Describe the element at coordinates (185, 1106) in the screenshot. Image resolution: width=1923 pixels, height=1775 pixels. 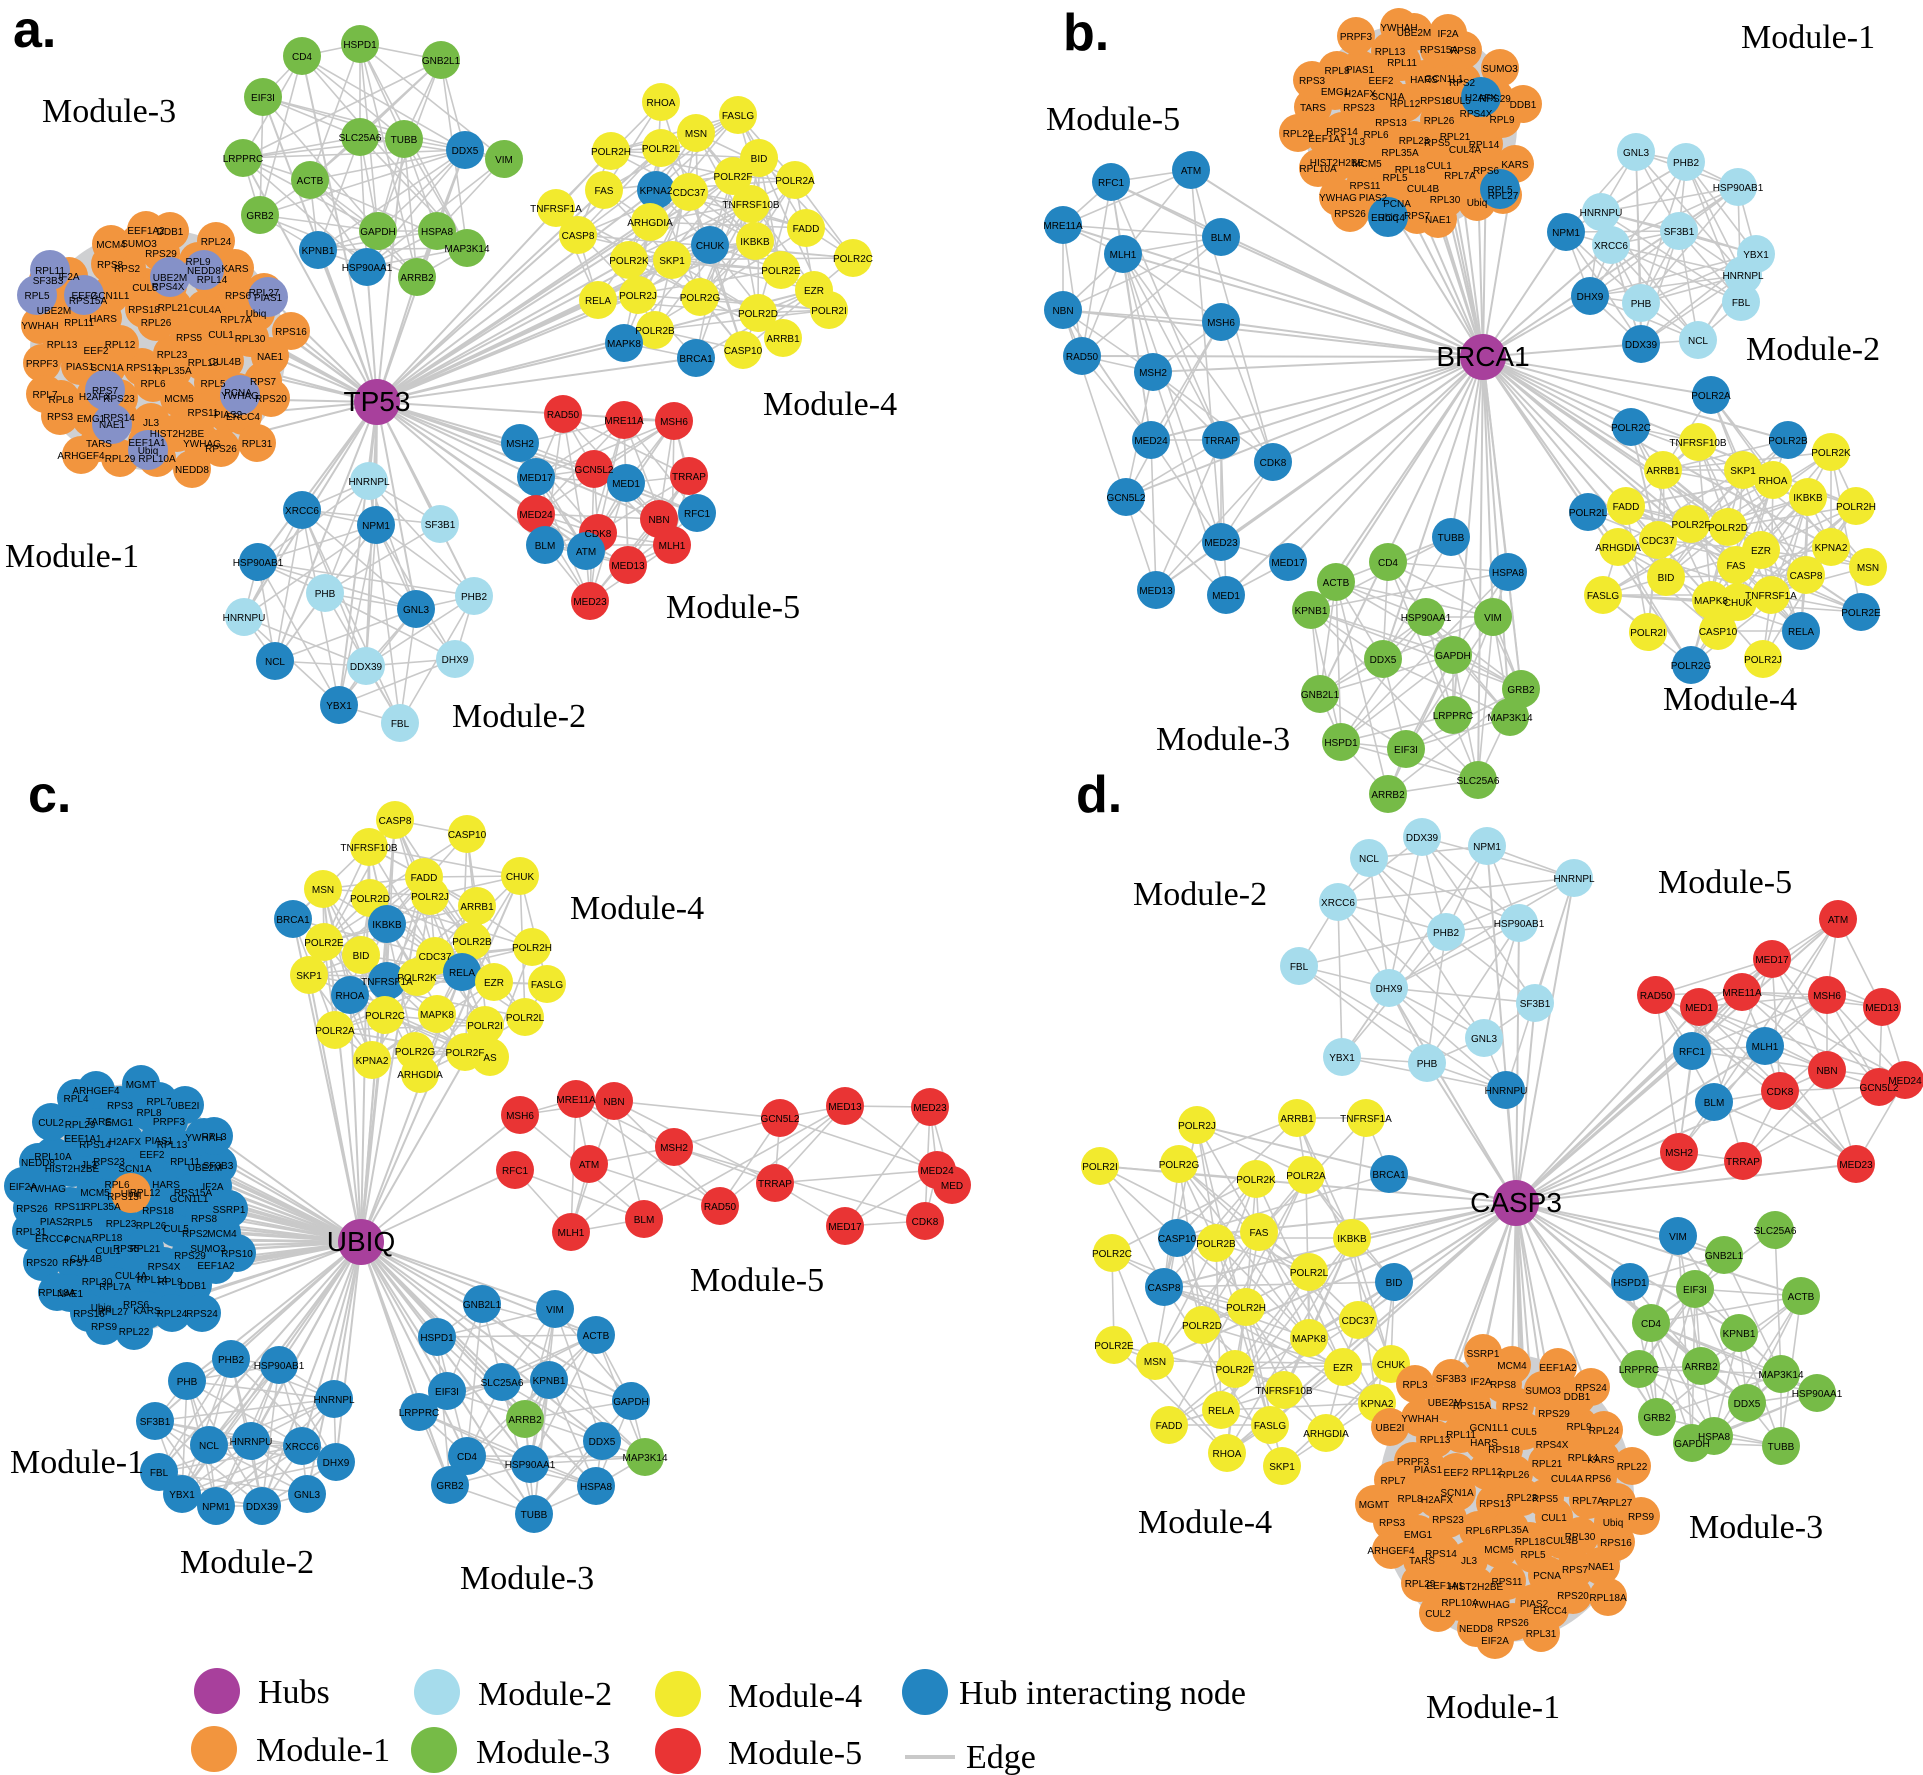
I see `svg-text: UBE2I` at that location.